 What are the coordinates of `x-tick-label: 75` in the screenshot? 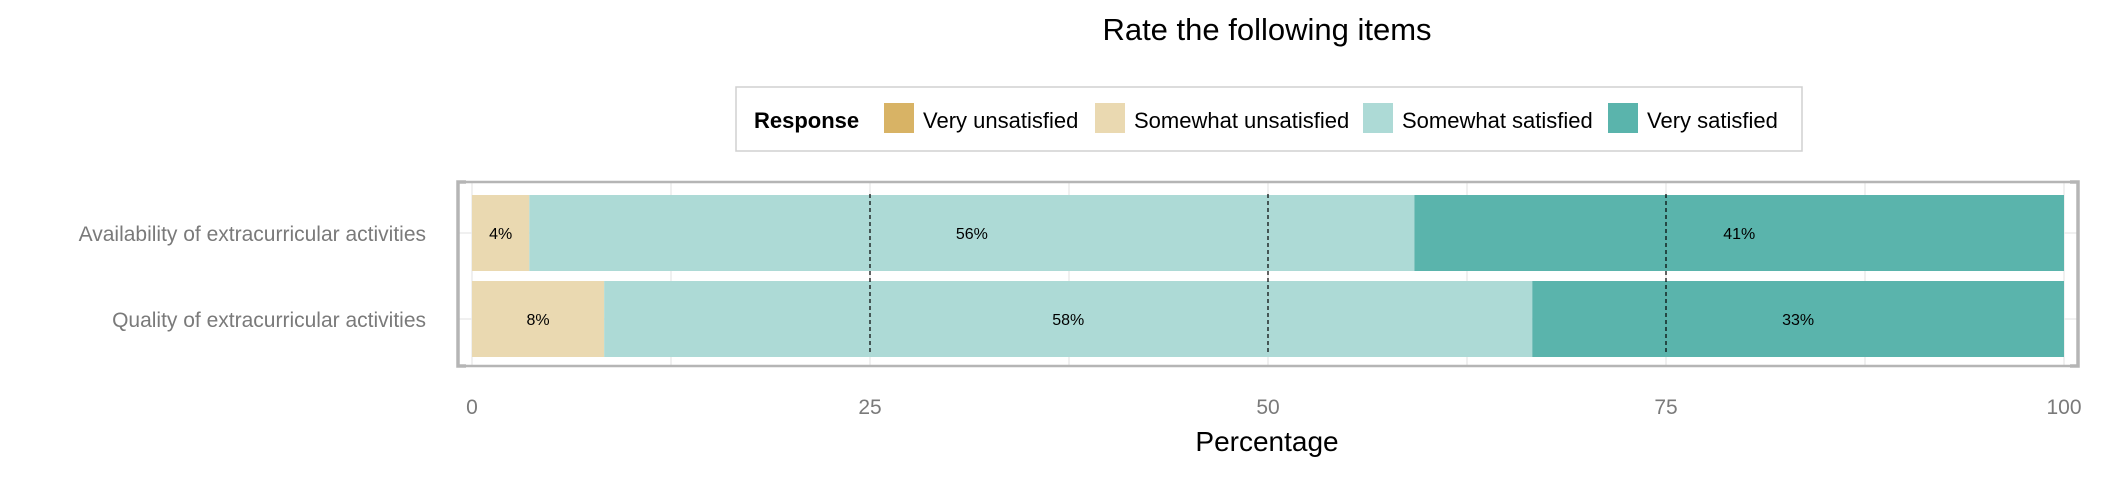 It's located at (1665, 407).